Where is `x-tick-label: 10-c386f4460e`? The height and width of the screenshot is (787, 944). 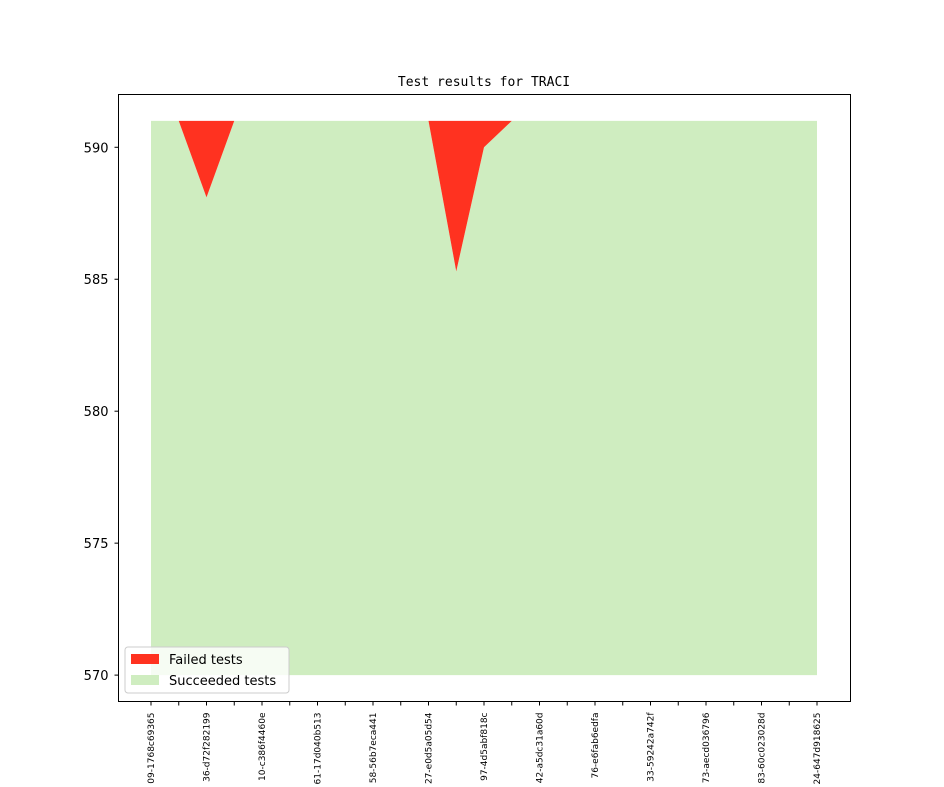 x-tick-label: 10-c386f4460e is located at coordinates (263, 746).